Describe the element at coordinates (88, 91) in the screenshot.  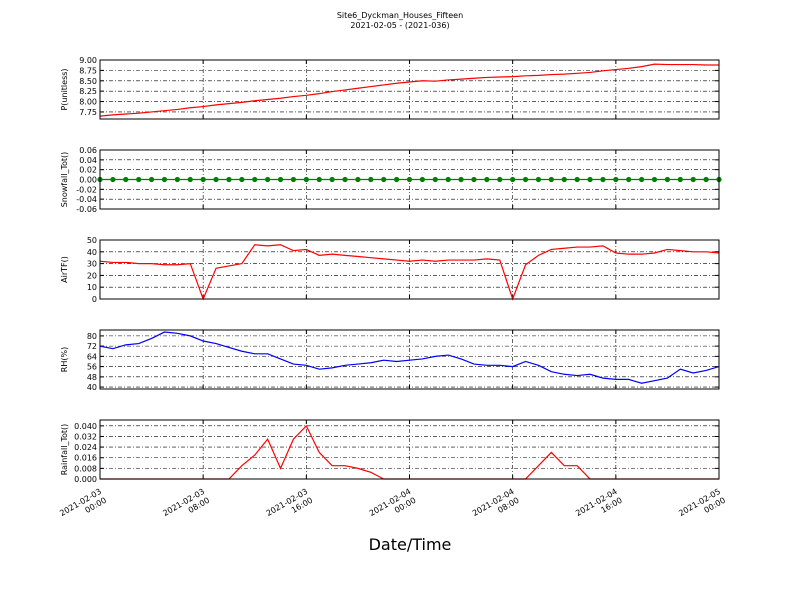
I see `y-tick-label: 8.25` at that location.